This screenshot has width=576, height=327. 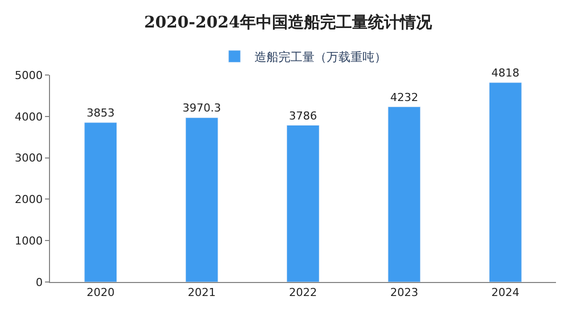 I want to click on y-tick-label: 0, so click(x=39, y=282).